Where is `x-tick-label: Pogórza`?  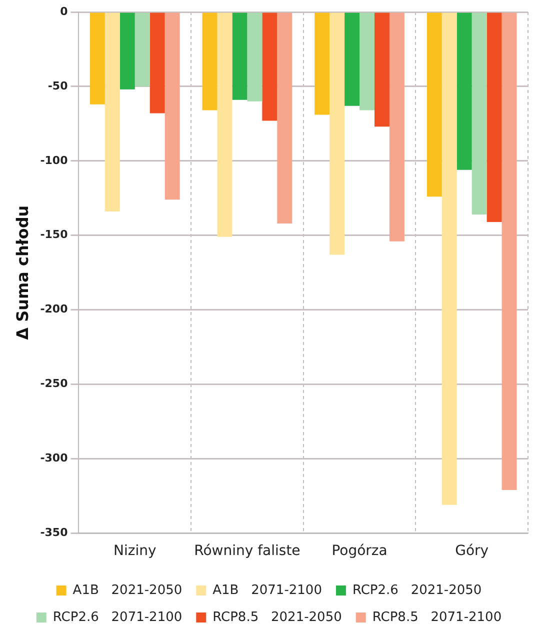 x-tick-label: Pogórza is located at coordinates (360, 551).